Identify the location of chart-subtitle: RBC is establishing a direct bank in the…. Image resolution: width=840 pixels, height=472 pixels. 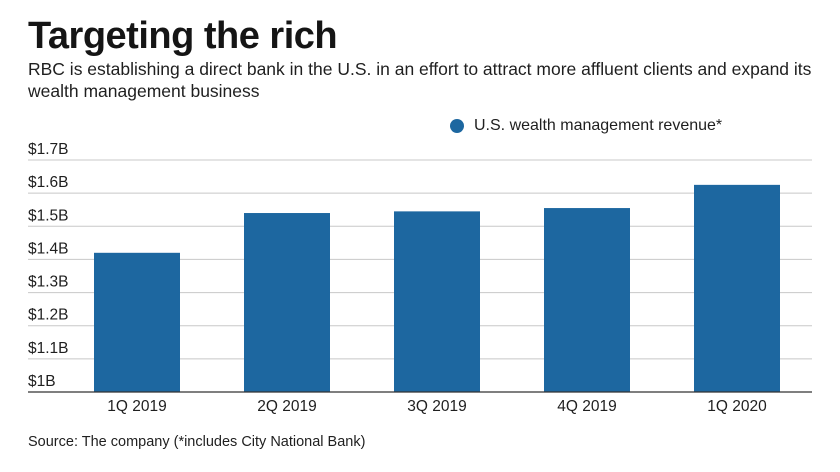
(420, 80).